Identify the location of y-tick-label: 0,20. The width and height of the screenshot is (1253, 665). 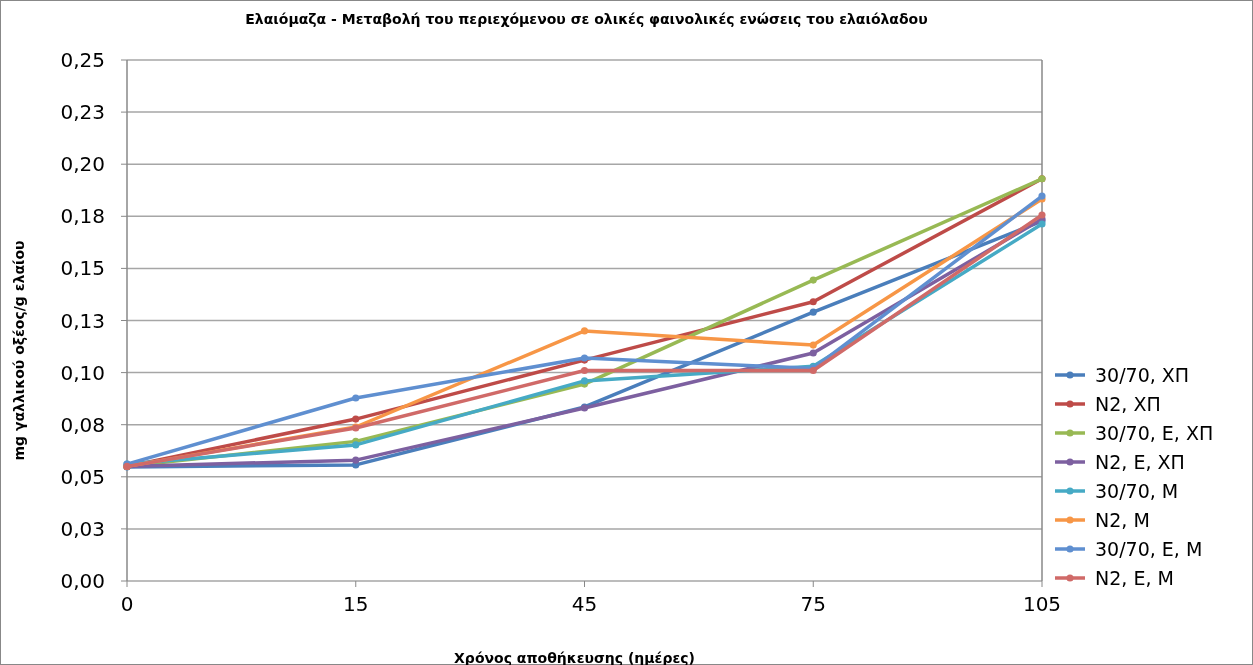
(82, 164).